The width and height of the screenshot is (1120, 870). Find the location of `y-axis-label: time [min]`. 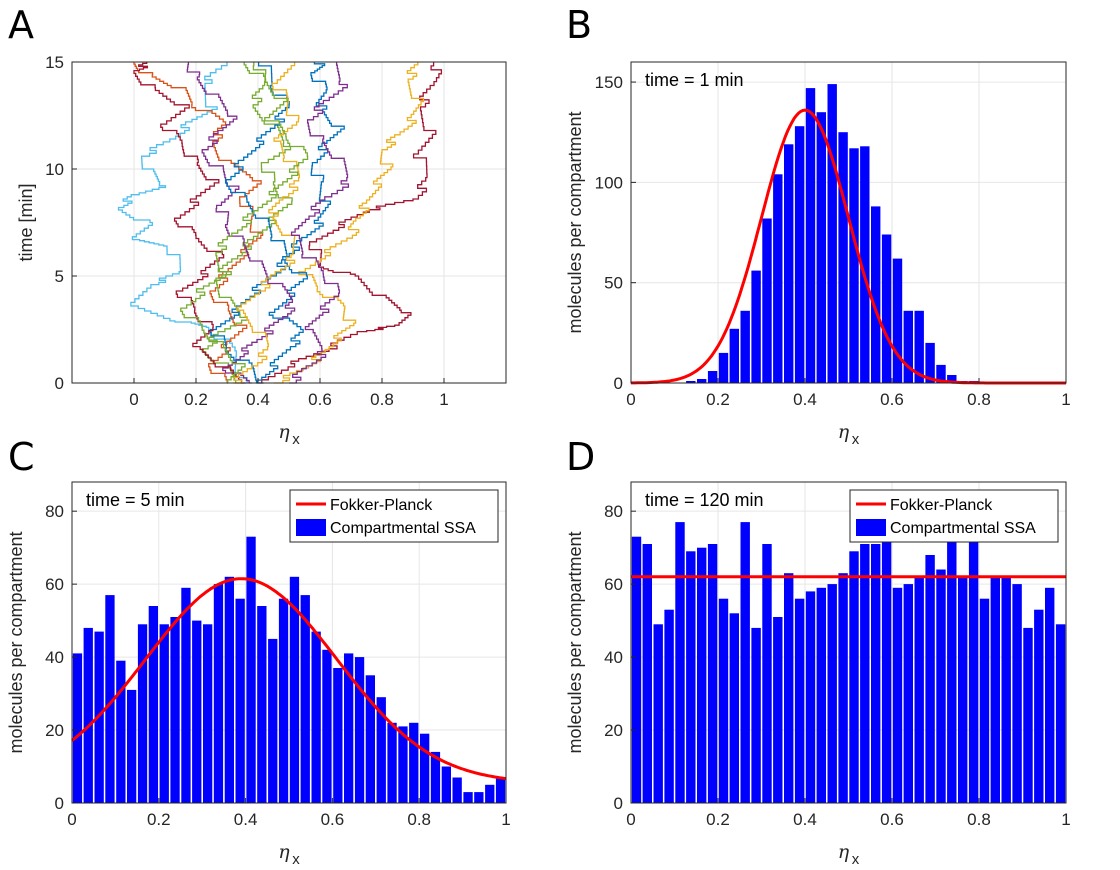

y-axis-label: time [min] is located at coordinates (26, 222).